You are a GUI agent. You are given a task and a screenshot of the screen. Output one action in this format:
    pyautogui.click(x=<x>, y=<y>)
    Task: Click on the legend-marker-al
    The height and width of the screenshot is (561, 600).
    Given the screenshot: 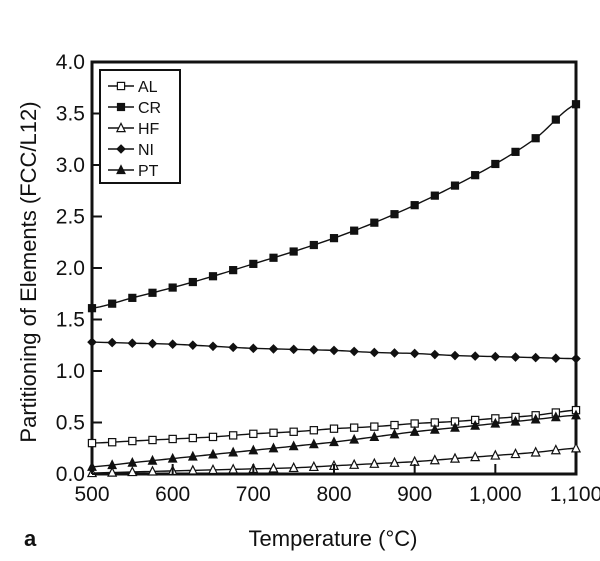 What is the action you would take?
    pyautogui.click(x=121, y=86)
    